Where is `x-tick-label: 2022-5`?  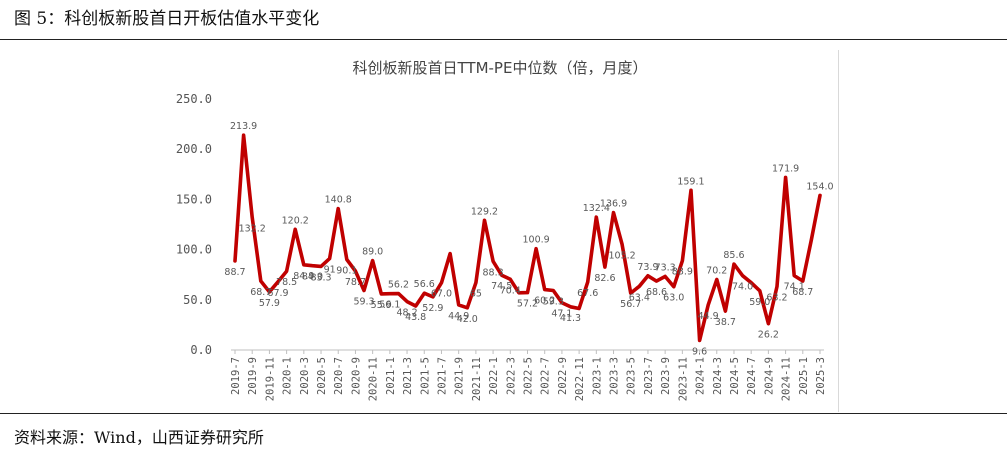
x-tick-label: 2022-5 is located at coordinates (529, 376).